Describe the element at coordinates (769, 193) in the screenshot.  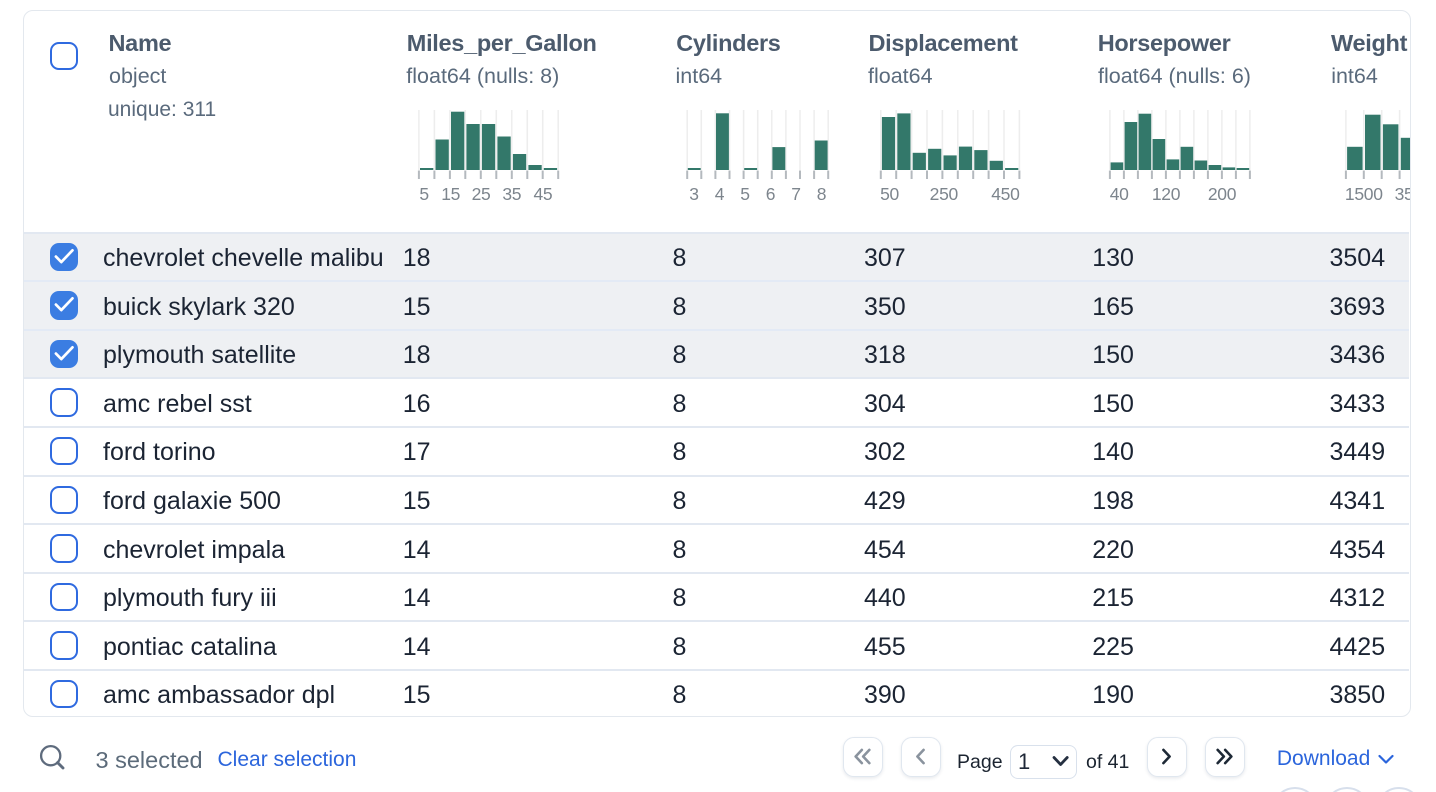
I see `svg-text: 6` at that location.